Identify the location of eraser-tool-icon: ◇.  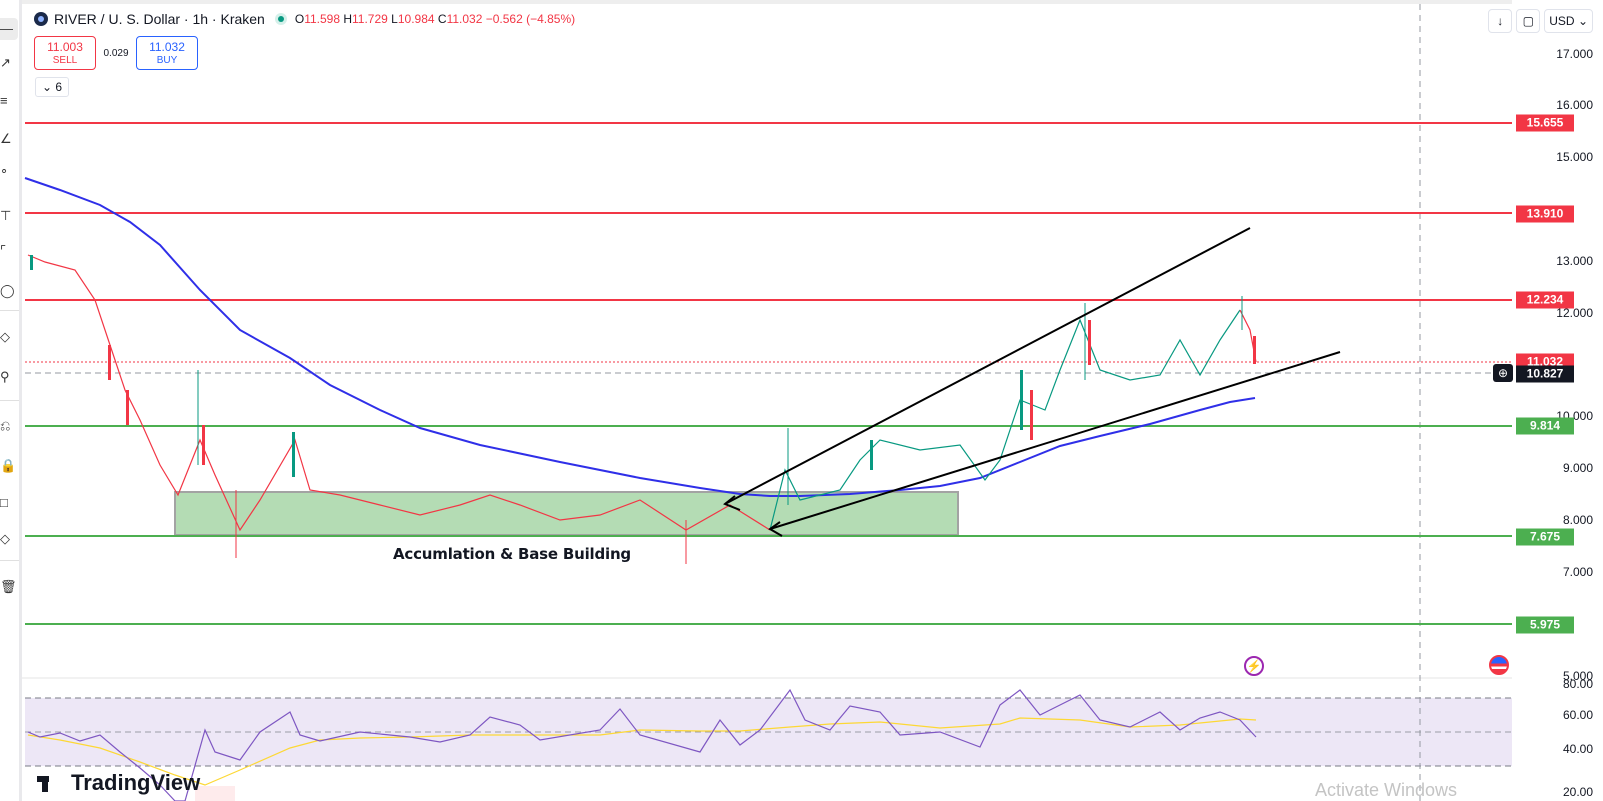
(5, 538).